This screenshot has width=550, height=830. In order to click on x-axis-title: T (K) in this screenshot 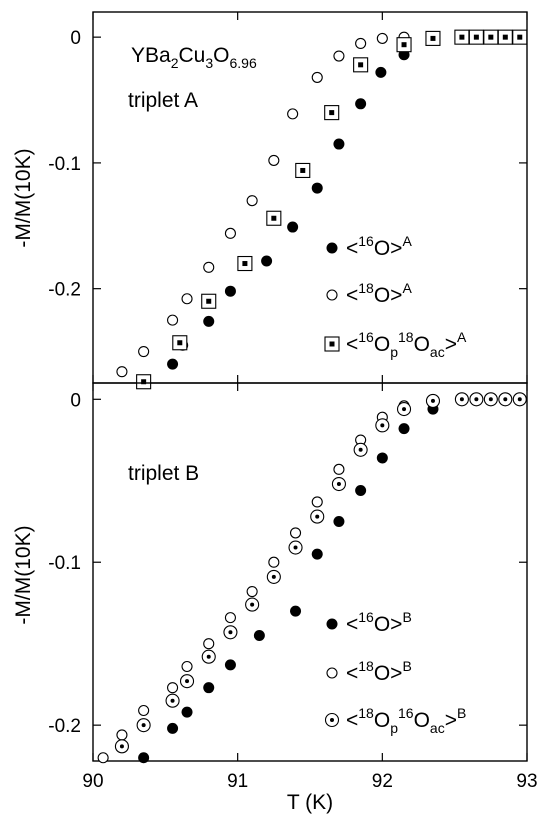, I will do `click(310, 802)`.